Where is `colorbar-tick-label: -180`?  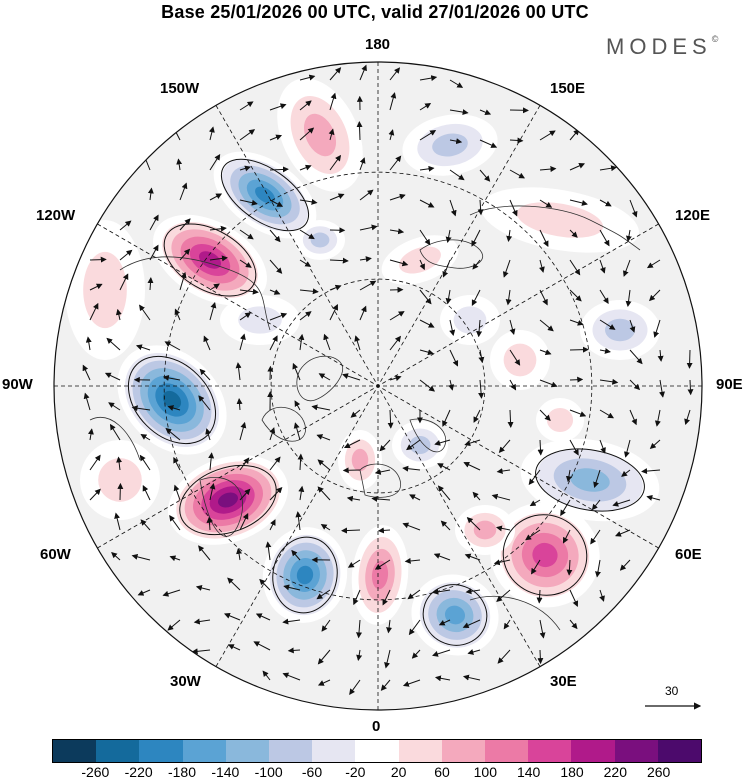
colorbar-tick-label: -180 is located at coordinates (182, 772).